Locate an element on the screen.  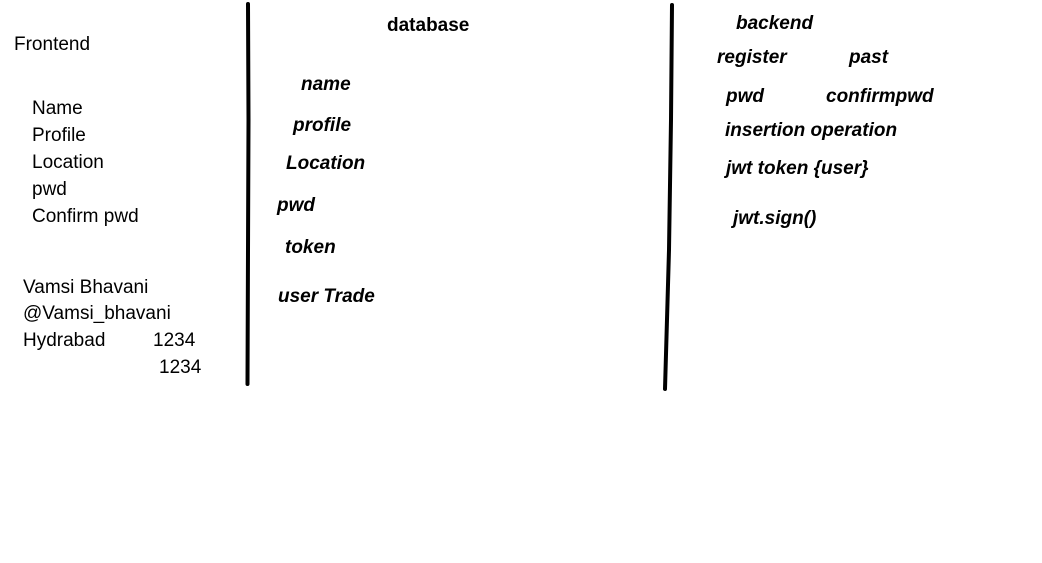
backend-register: register is located at coordinates (752, 57).